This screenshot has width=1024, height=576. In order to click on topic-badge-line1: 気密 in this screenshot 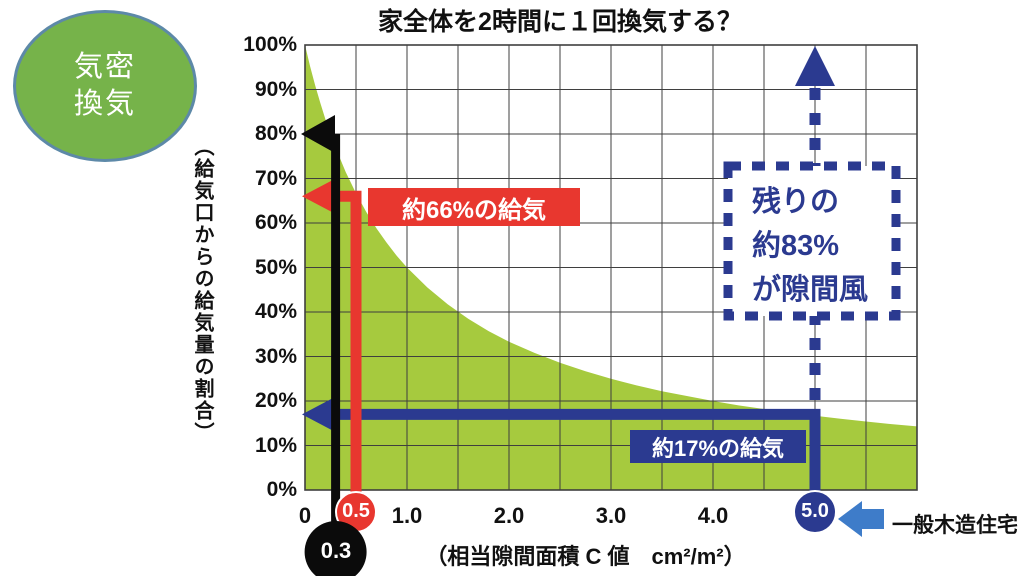, I will do `click(104, 67)`.